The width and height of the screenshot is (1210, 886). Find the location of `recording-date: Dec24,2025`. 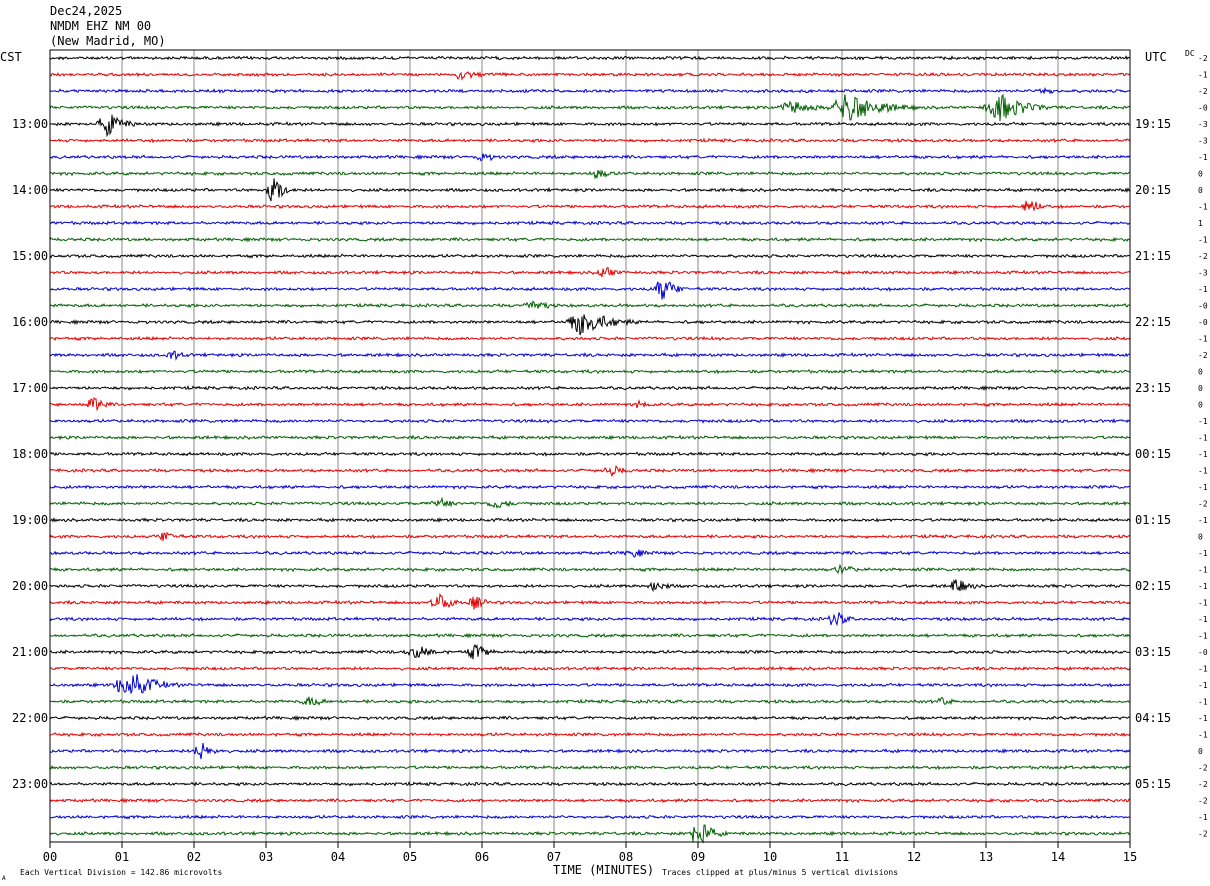

recording-date: Dec24,2025 is located at coordinates (86, 11).